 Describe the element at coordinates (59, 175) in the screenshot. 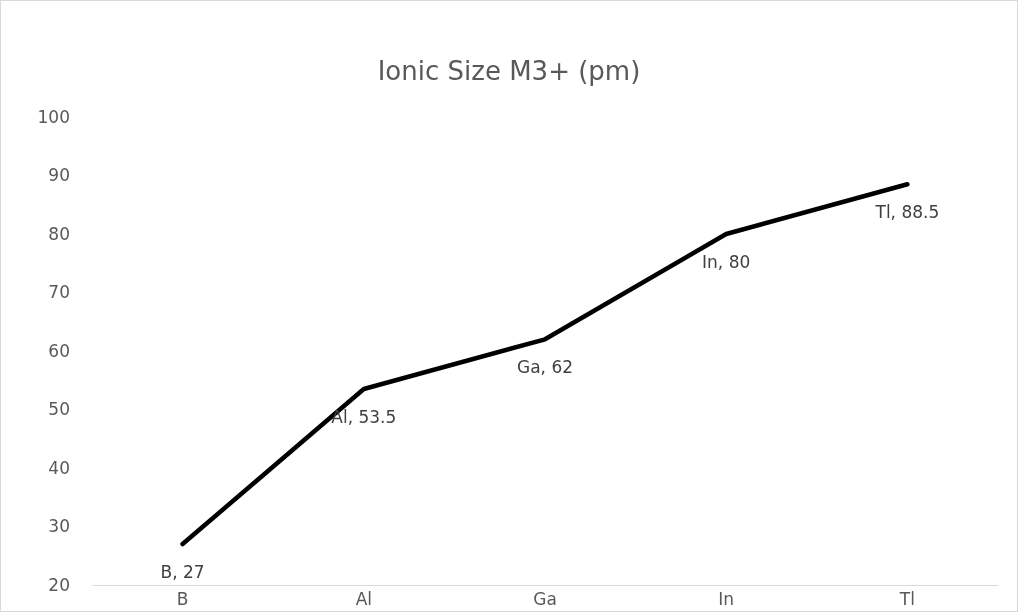

I see `y-tick-label: 90` at that location.